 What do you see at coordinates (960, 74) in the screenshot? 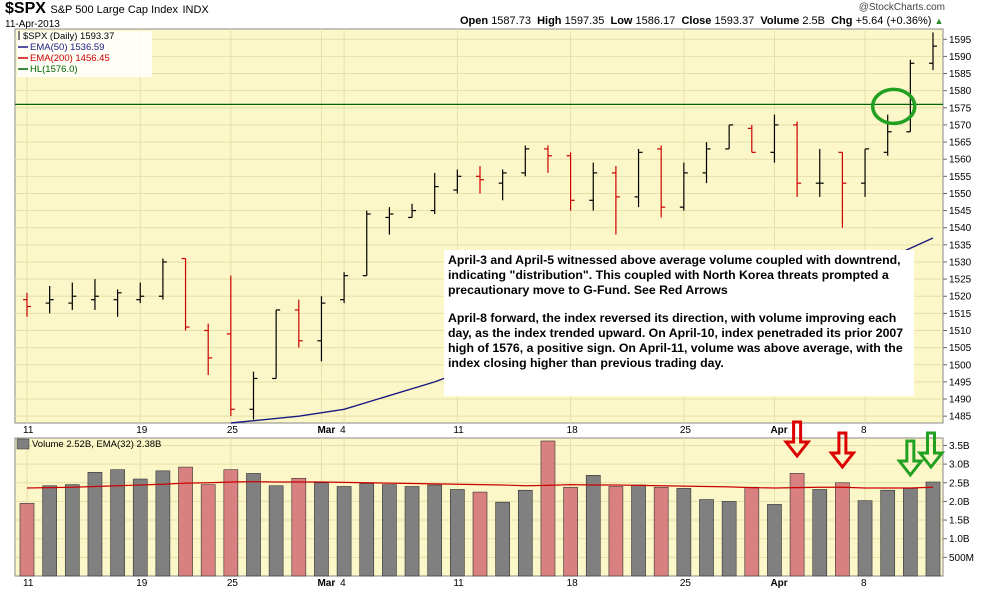
I see `price-tick-label: 1585` at bounding box center [960, 74].